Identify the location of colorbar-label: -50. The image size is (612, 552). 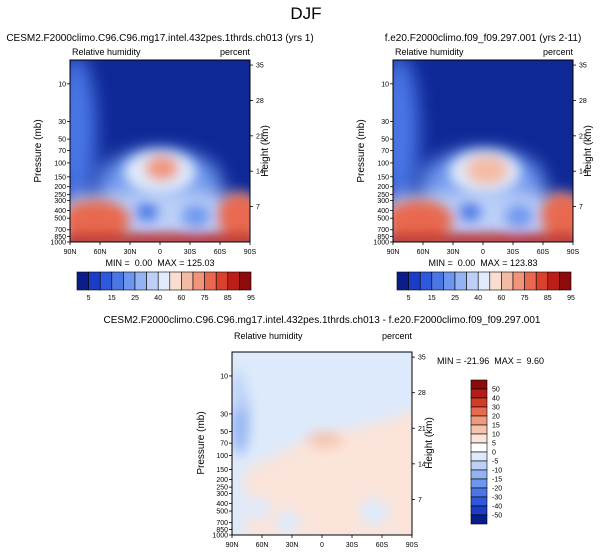
(497, 516).